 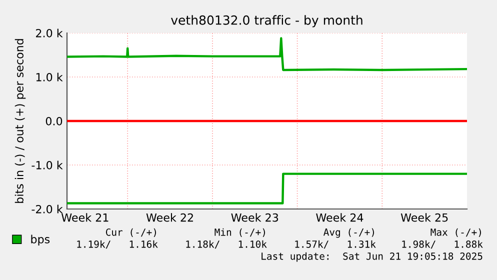 I want to click on legend-label: bps, so click(x=40, y=240).